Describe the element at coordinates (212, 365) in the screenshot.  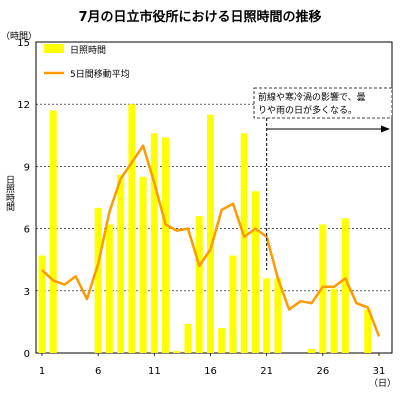
I see `x-tick-labels: 1 6 11 16 21 26 31` at that location.